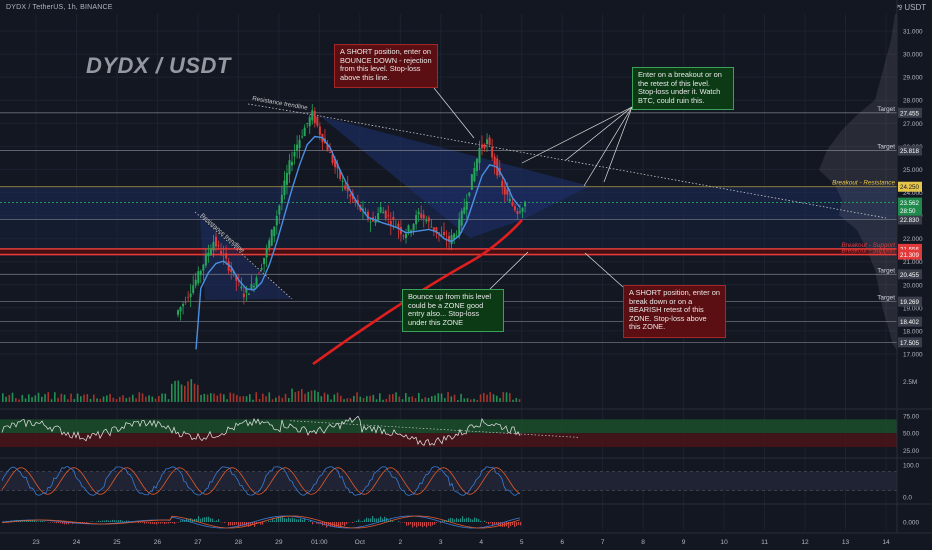 This screenshot has height=550, width=932. Describe the element at coordinates (913, 308) in the screenshot. I see `price-tick-label: 19.000` at that location.